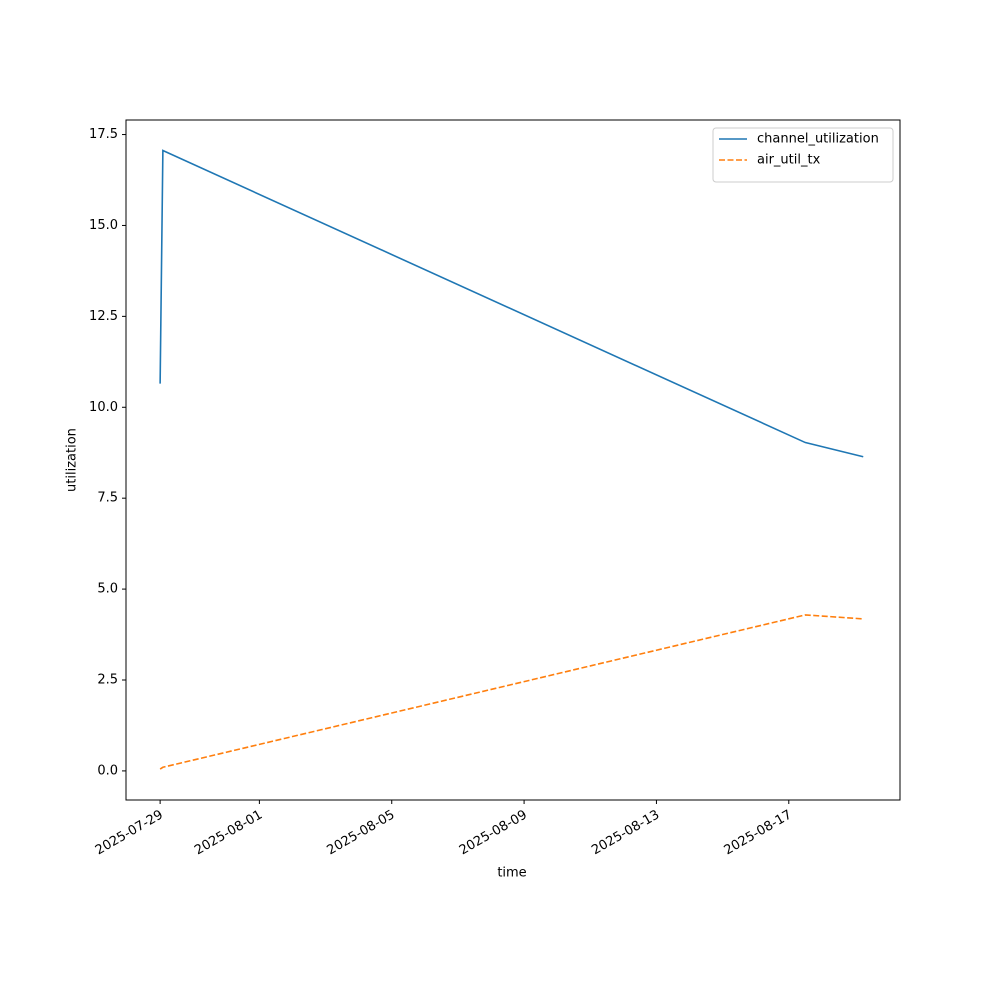  I want to click on series-line, so click(511, 692).